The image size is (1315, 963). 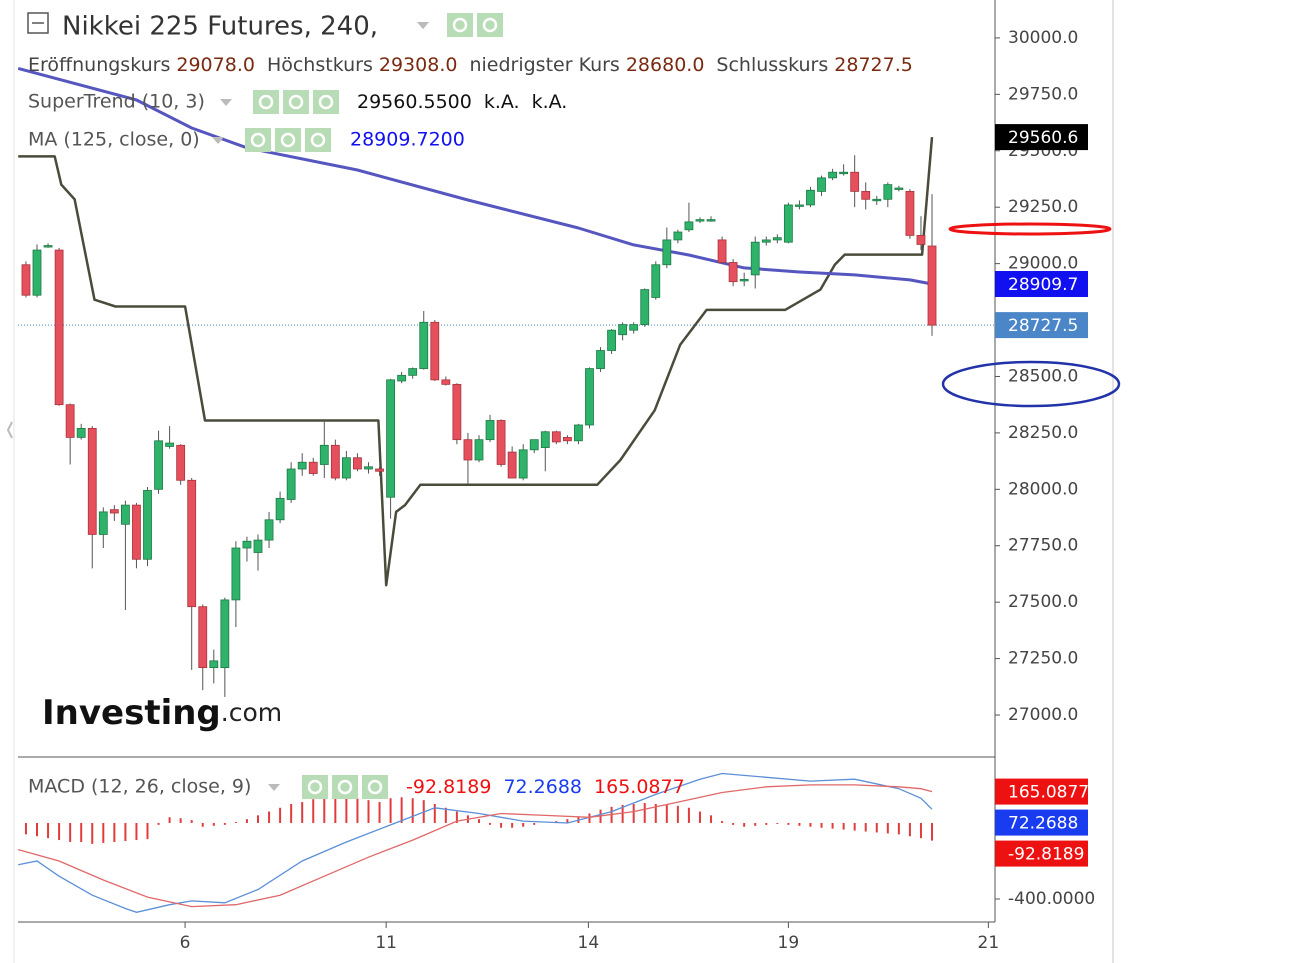 I want to click on price-tag: 28727.5, so click(x=1041, y=325).